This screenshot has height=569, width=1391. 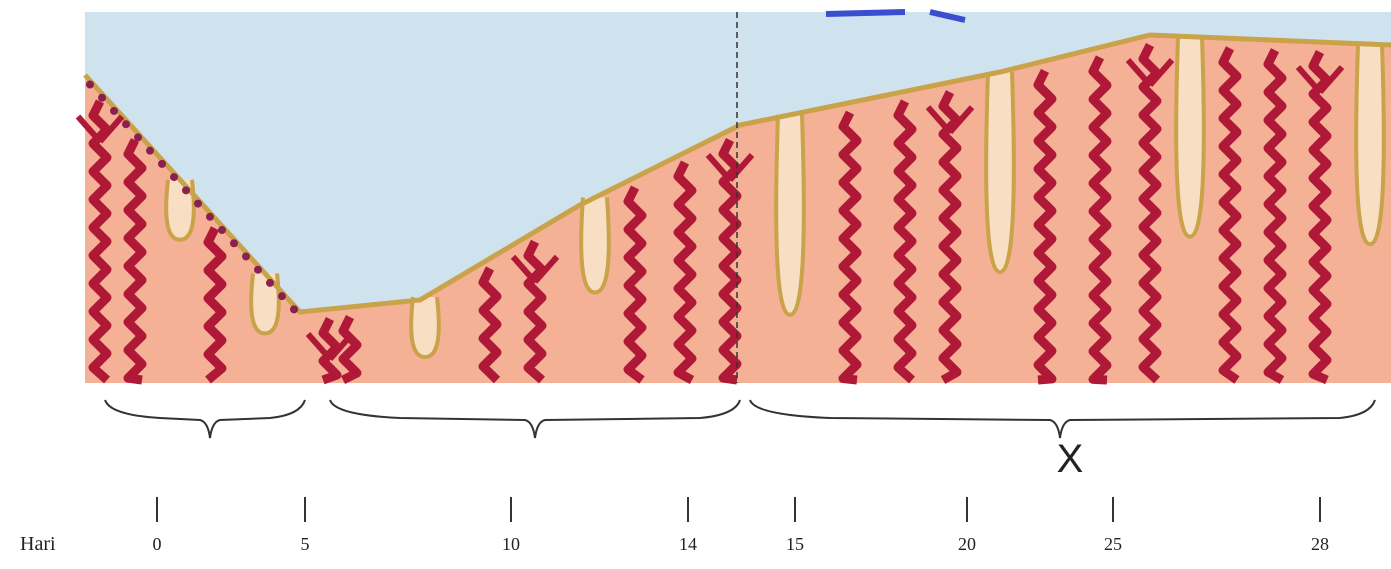 I want to click on tick-label: 15, so click(x=795, y=544).